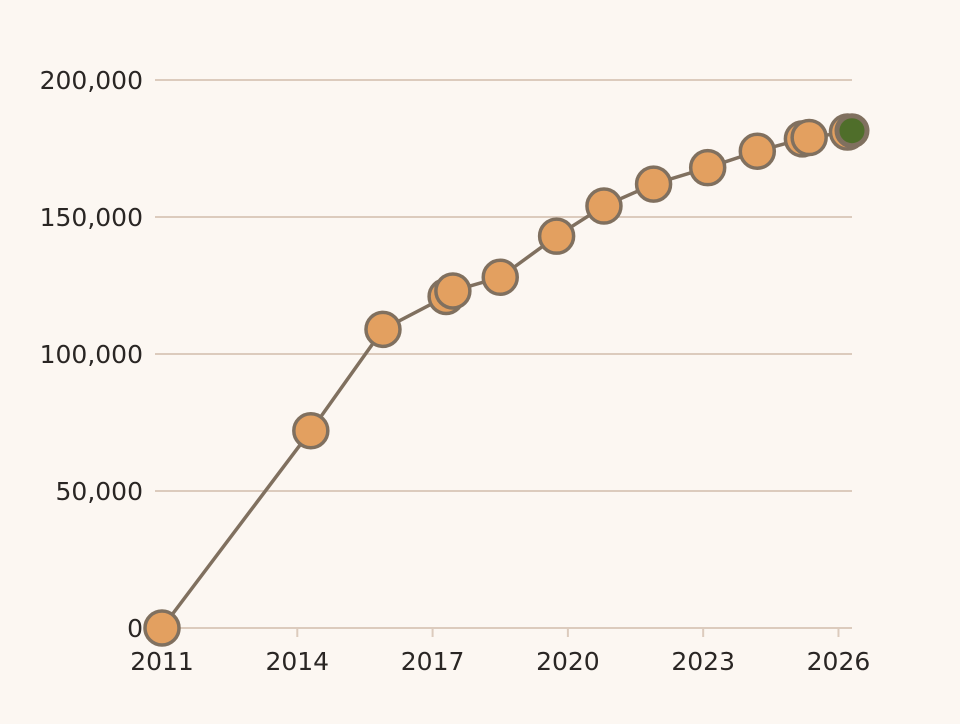 This screenshot has height=724, width=960. I want to click on x-tick-label: 2017, so click(433, 661).